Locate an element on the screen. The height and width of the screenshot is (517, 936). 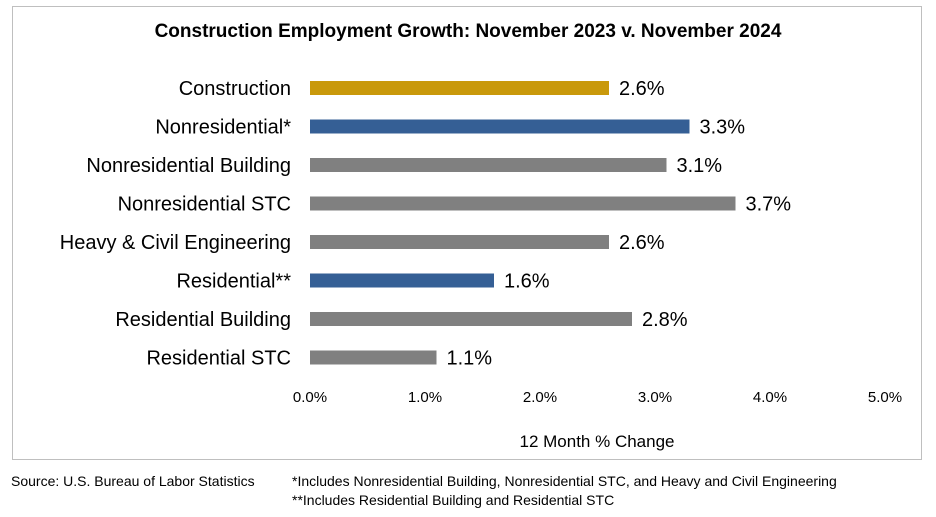
source-note: Source: U.S. Bureau of Labor Statistics is located at coordinates (133, 481).